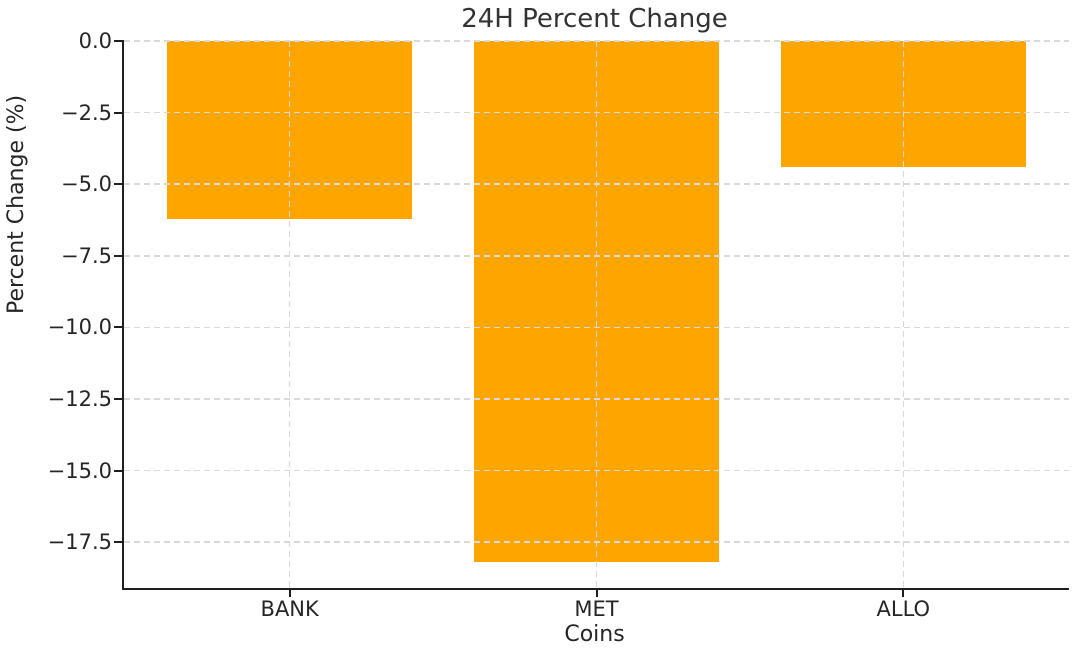  What do you see at coordinates (79, 327) in the screenshot?
I see `y-tick-label: −10.0` at bounding box center [79, 327].